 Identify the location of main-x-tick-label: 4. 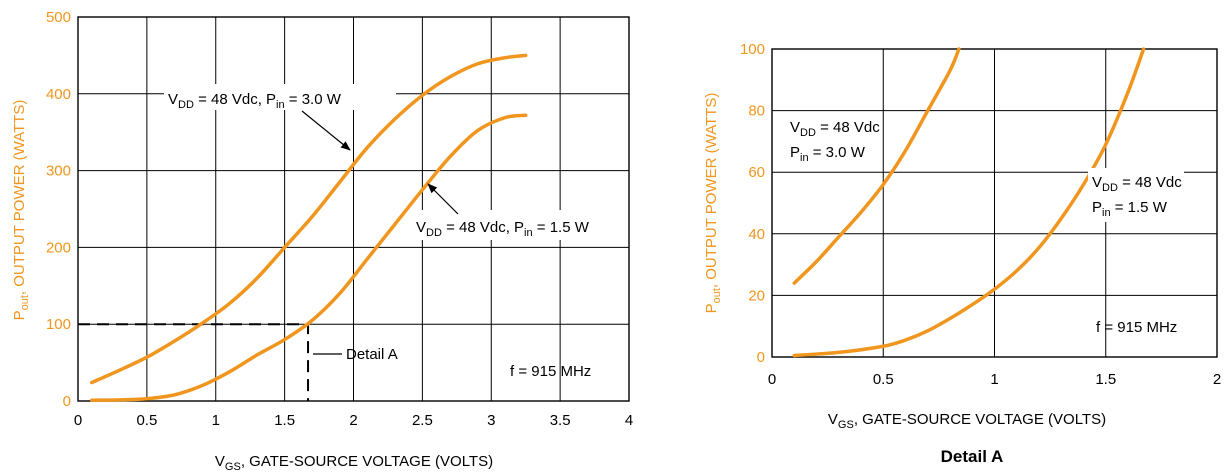
(629, 420).